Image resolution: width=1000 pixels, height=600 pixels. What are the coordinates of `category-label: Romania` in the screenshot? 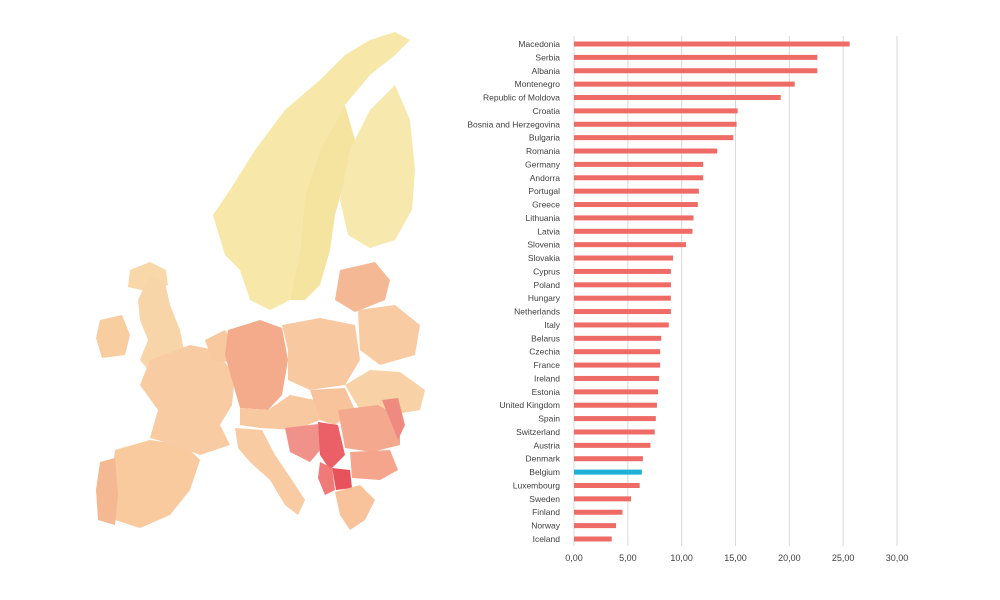 It's located at (543, 151).